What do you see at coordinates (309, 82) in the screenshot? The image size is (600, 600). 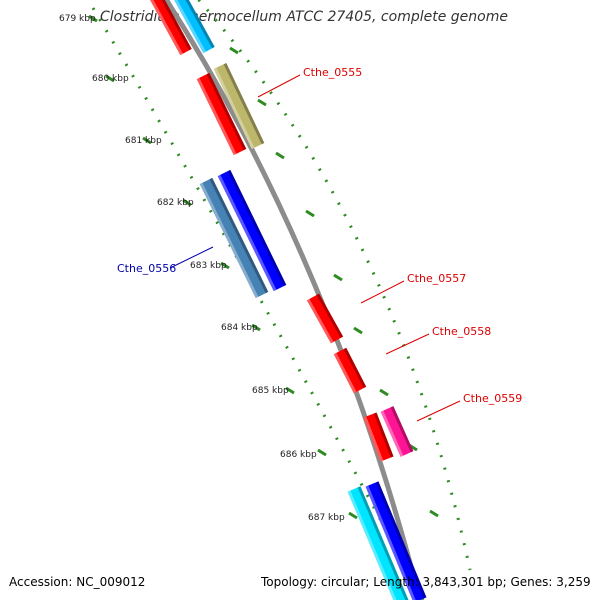 I see `callout-cthe-0555: Cthe_0555` at bounding box center [309, 82].